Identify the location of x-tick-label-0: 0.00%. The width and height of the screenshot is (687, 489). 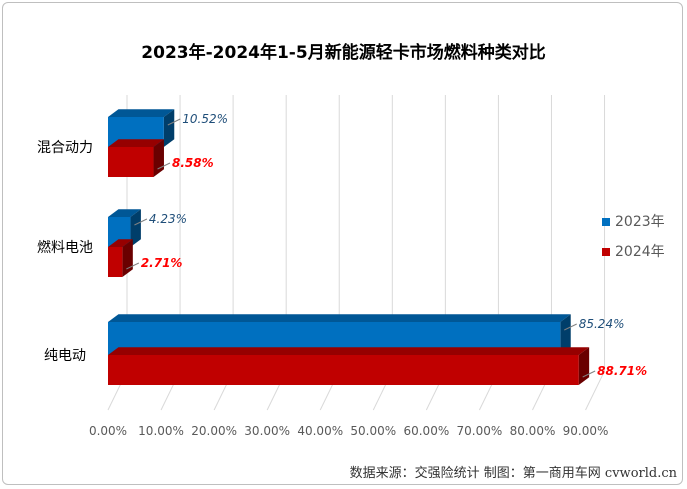
(108, 431).